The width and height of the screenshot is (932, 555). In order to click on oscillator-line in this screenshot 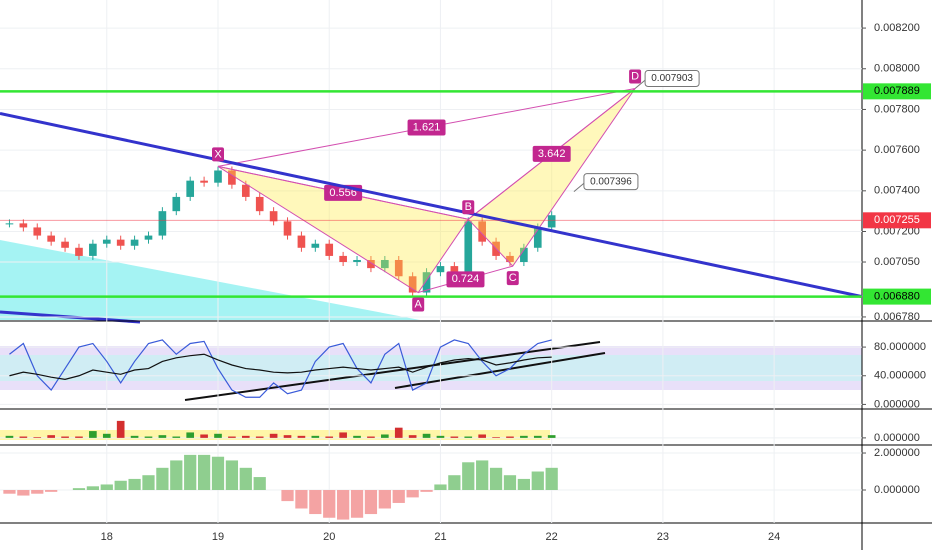, I will do `click(280, 368)`.